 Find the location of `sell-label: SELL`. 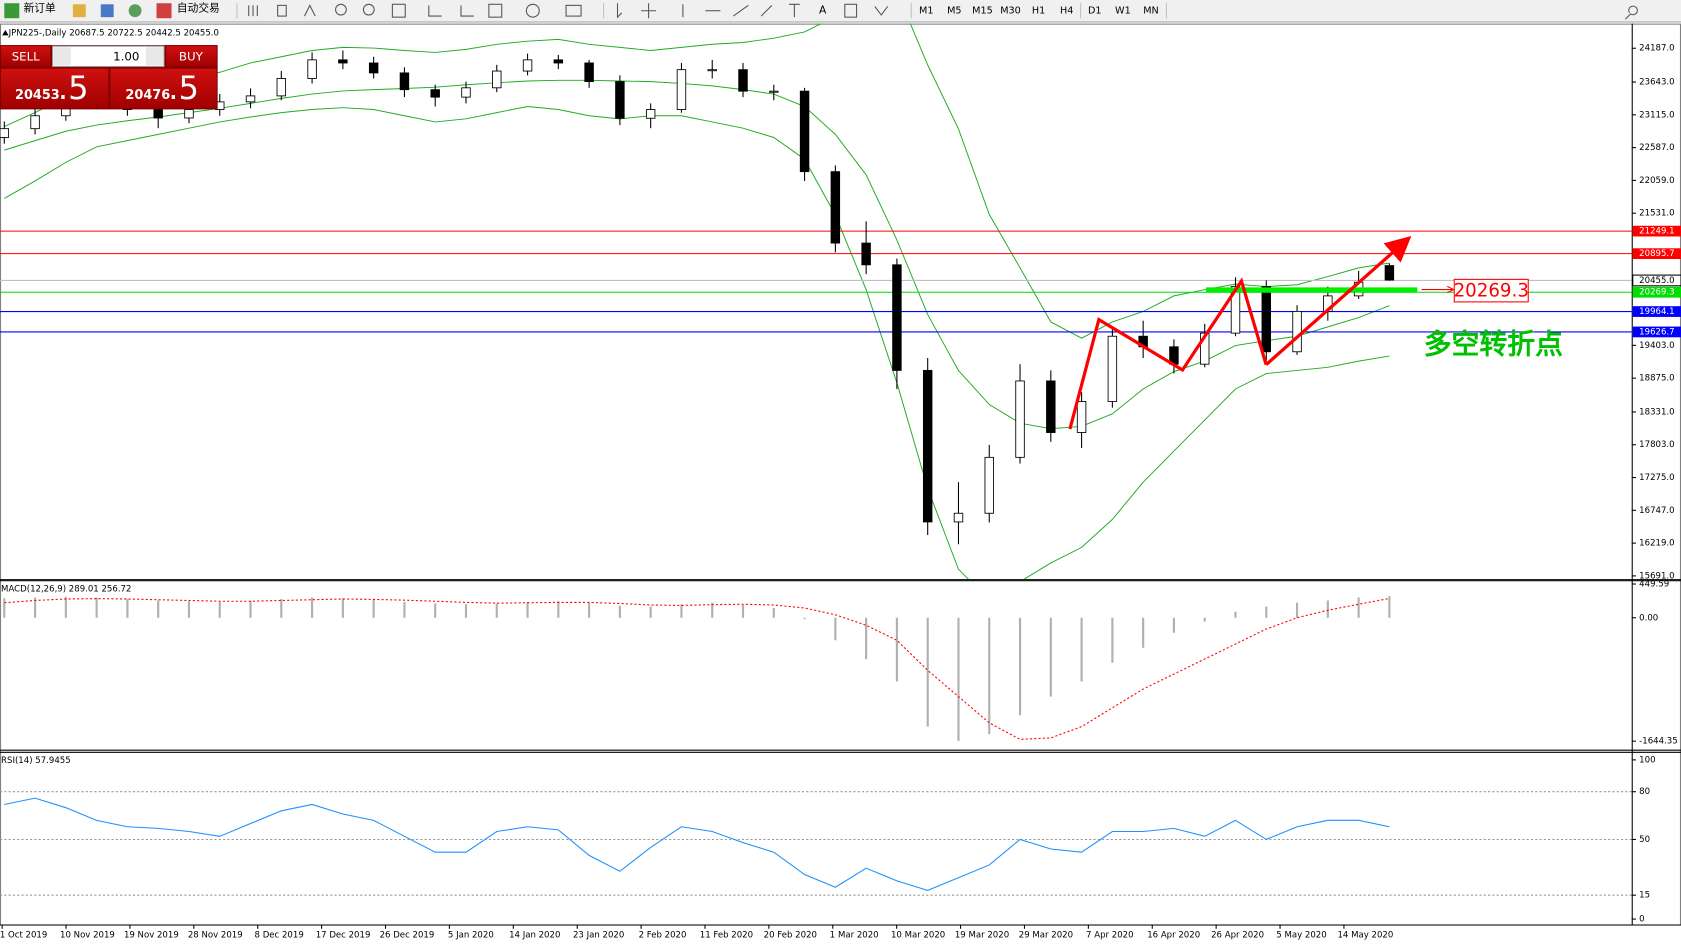

sell-label: SELL is located at coordinates (26, 56).